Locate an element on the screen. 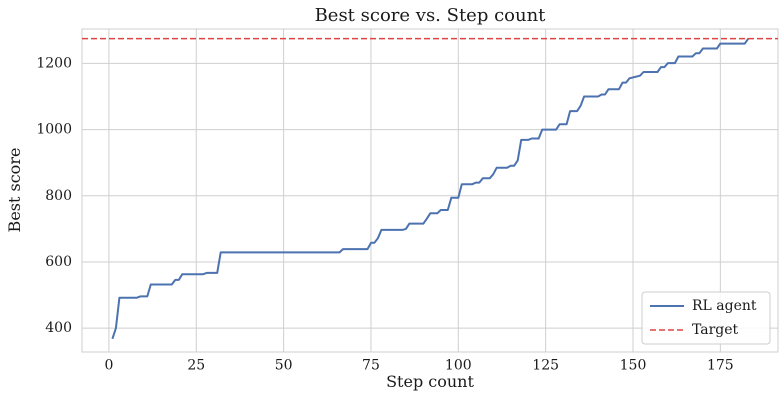  x-tick-label-75: 75 is located at coordinates (371, 366).